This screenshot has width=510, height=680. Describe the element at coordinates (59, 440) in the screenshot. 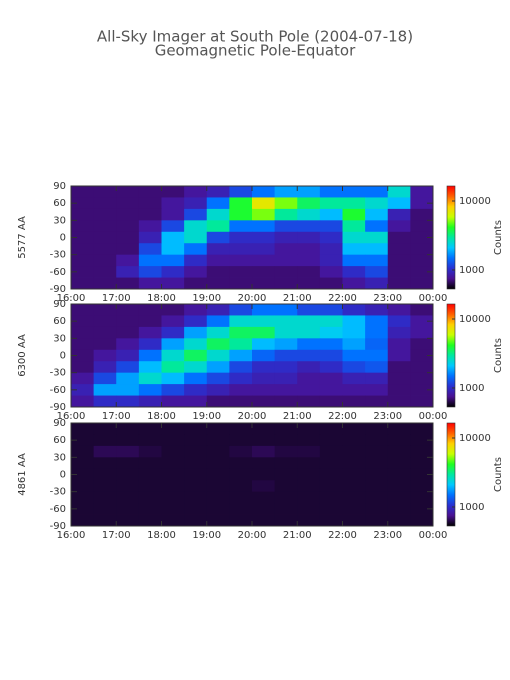

I see `y-tick-label: 60` at that location.